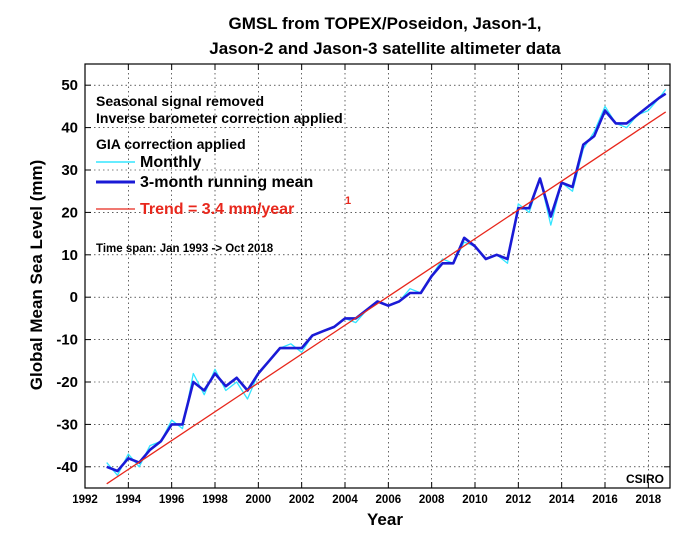 The image size is (695, 535). I want to click on y-tick-label: 20, so click(69, 212).